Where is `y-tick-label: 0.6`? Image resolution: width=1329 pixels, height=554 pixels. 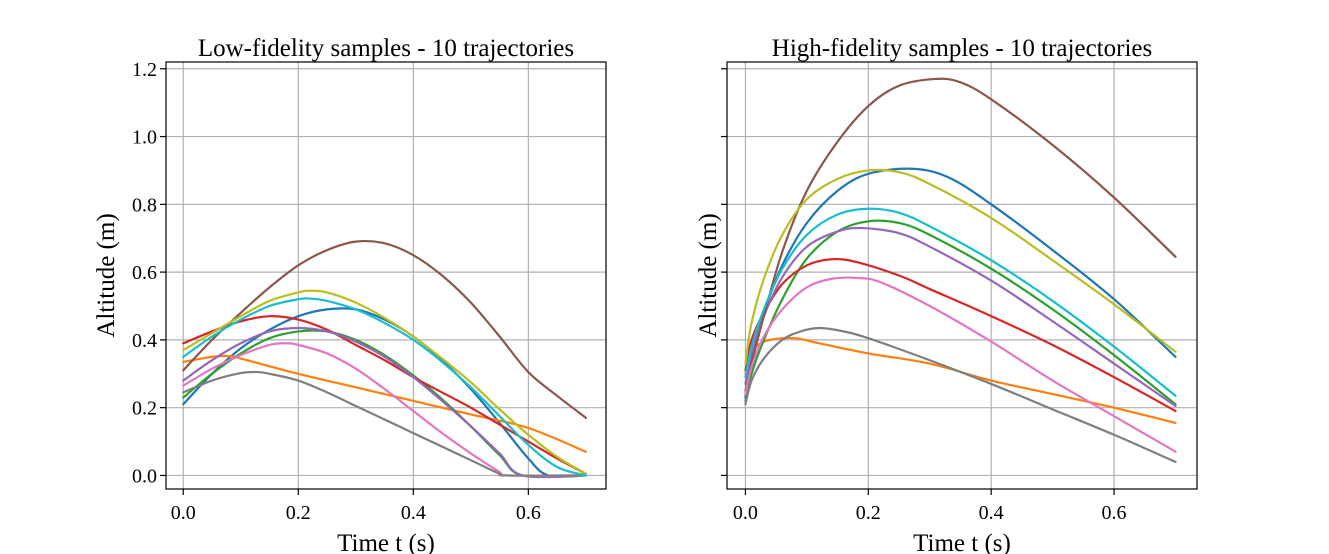
y-tick-label: 0.6 is located at coordinates (144, 273).